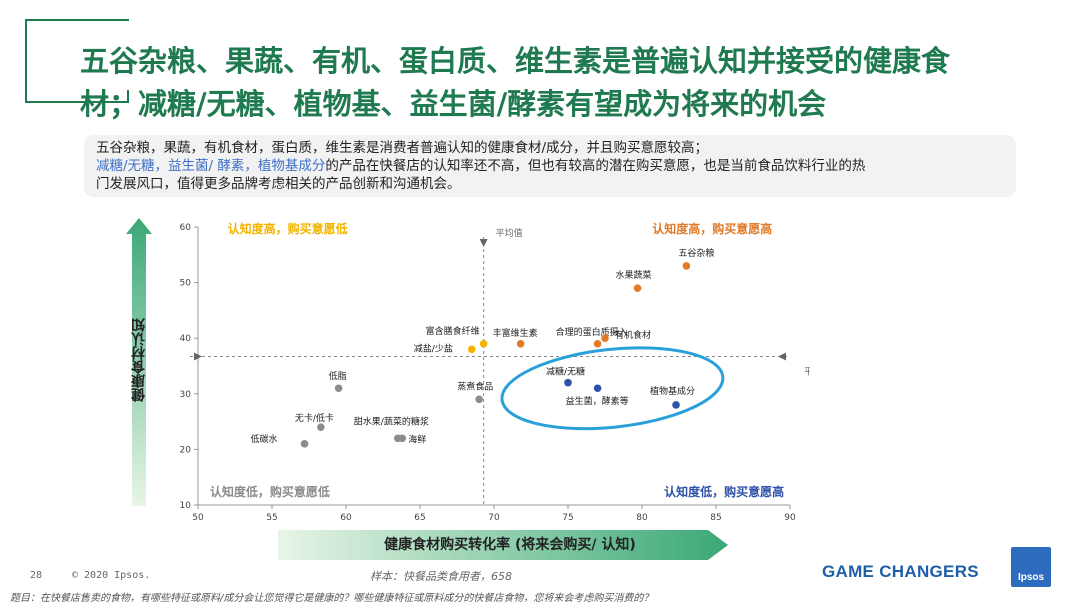 The image size is (1080, 608). Describe the element at coordinates (314, 418) in the screenshot. I see `point-label: 无卡/低卡` at that location.